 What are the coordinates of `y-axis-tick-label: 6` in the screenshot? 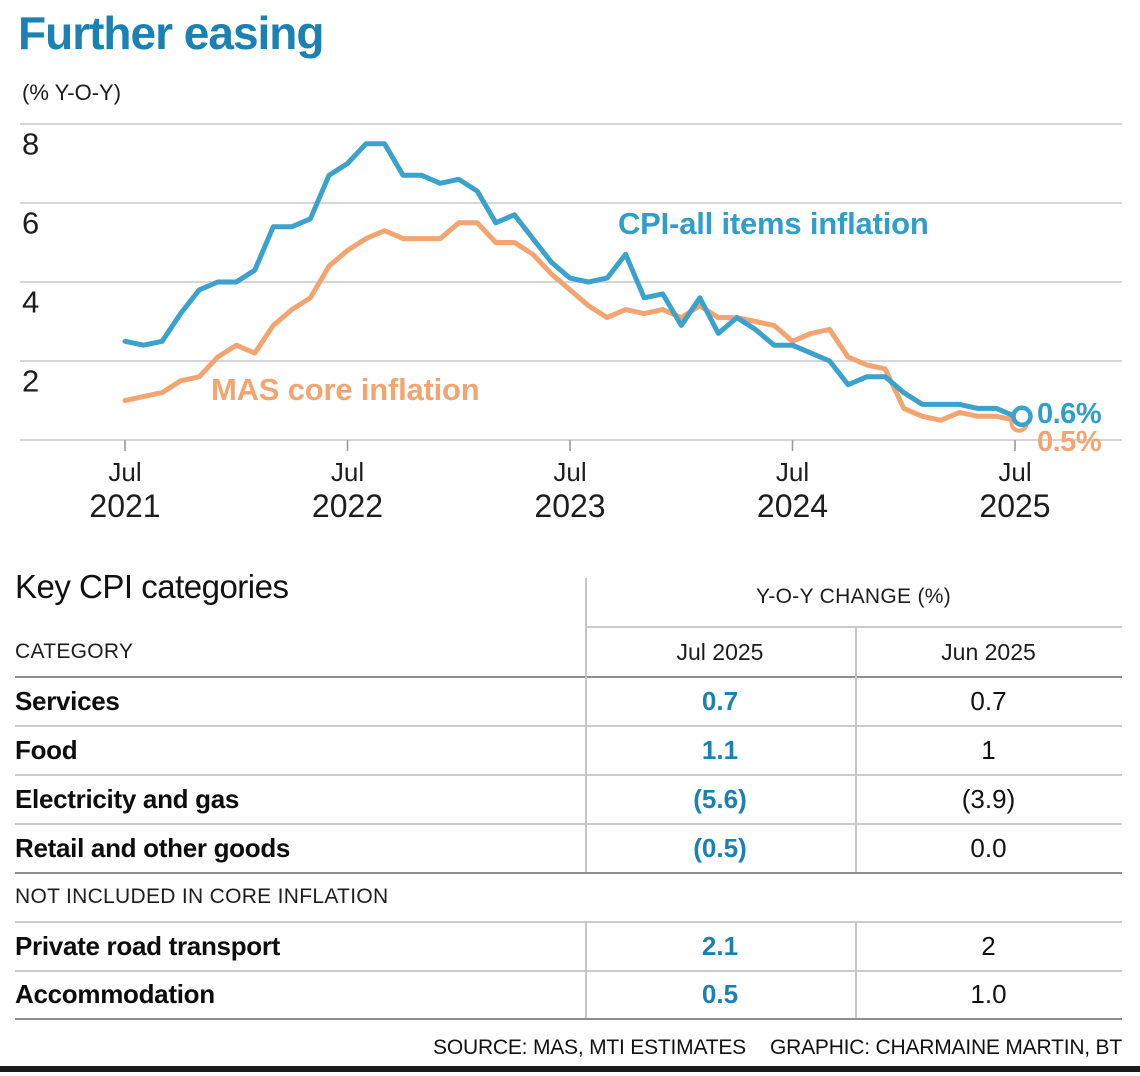 It's located at (30, 222).